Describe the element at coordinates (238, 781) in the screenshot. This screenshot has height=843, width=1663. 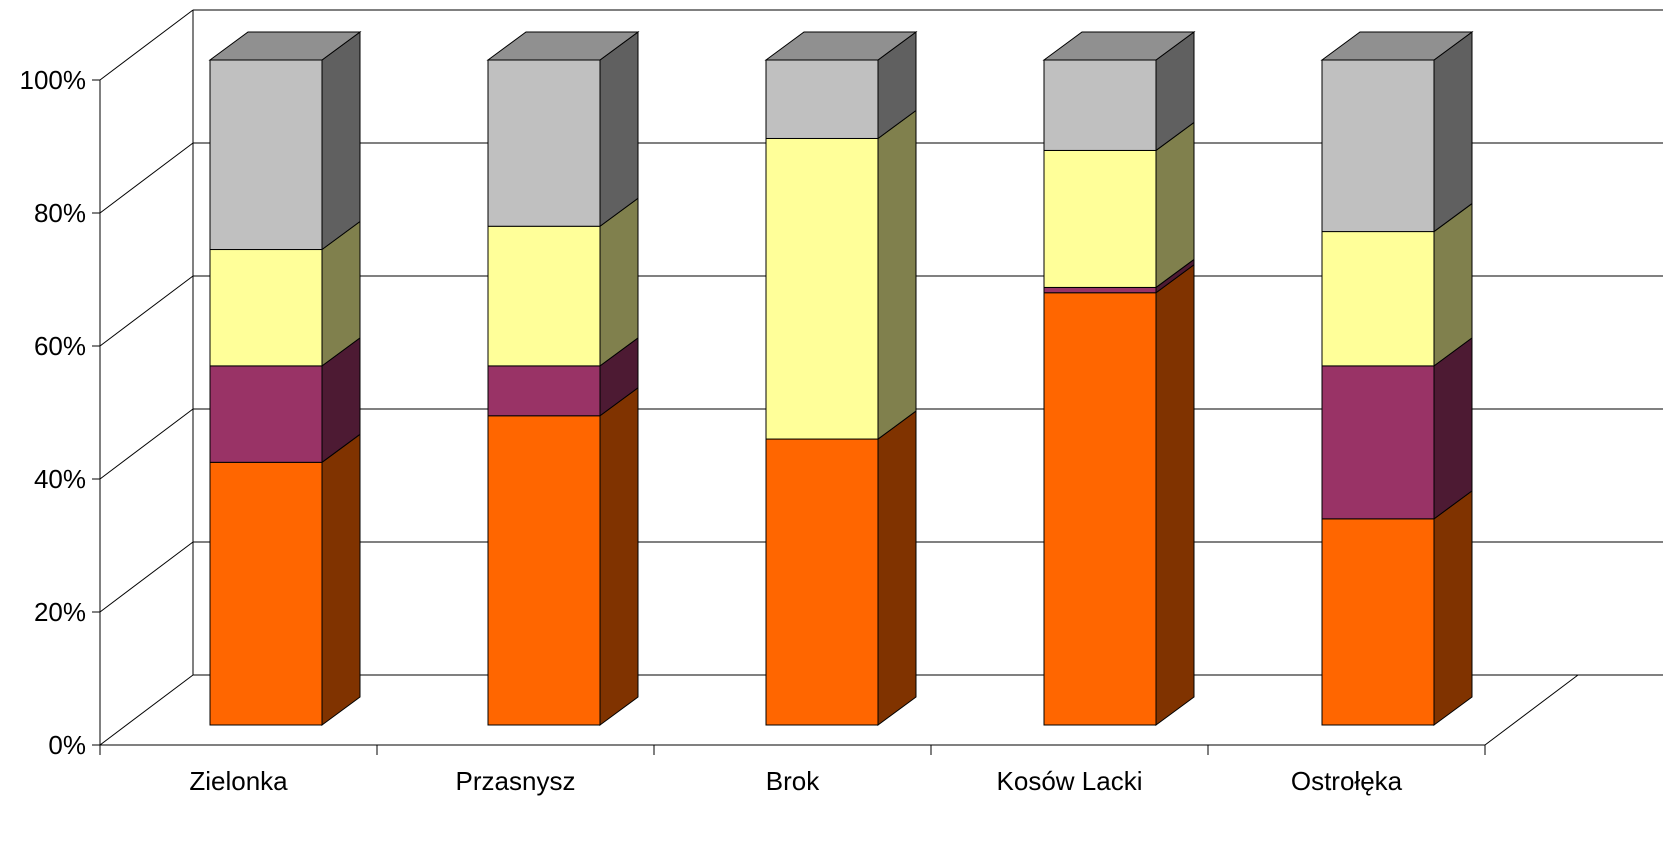
I see `category-label: Zielonka` at that location.